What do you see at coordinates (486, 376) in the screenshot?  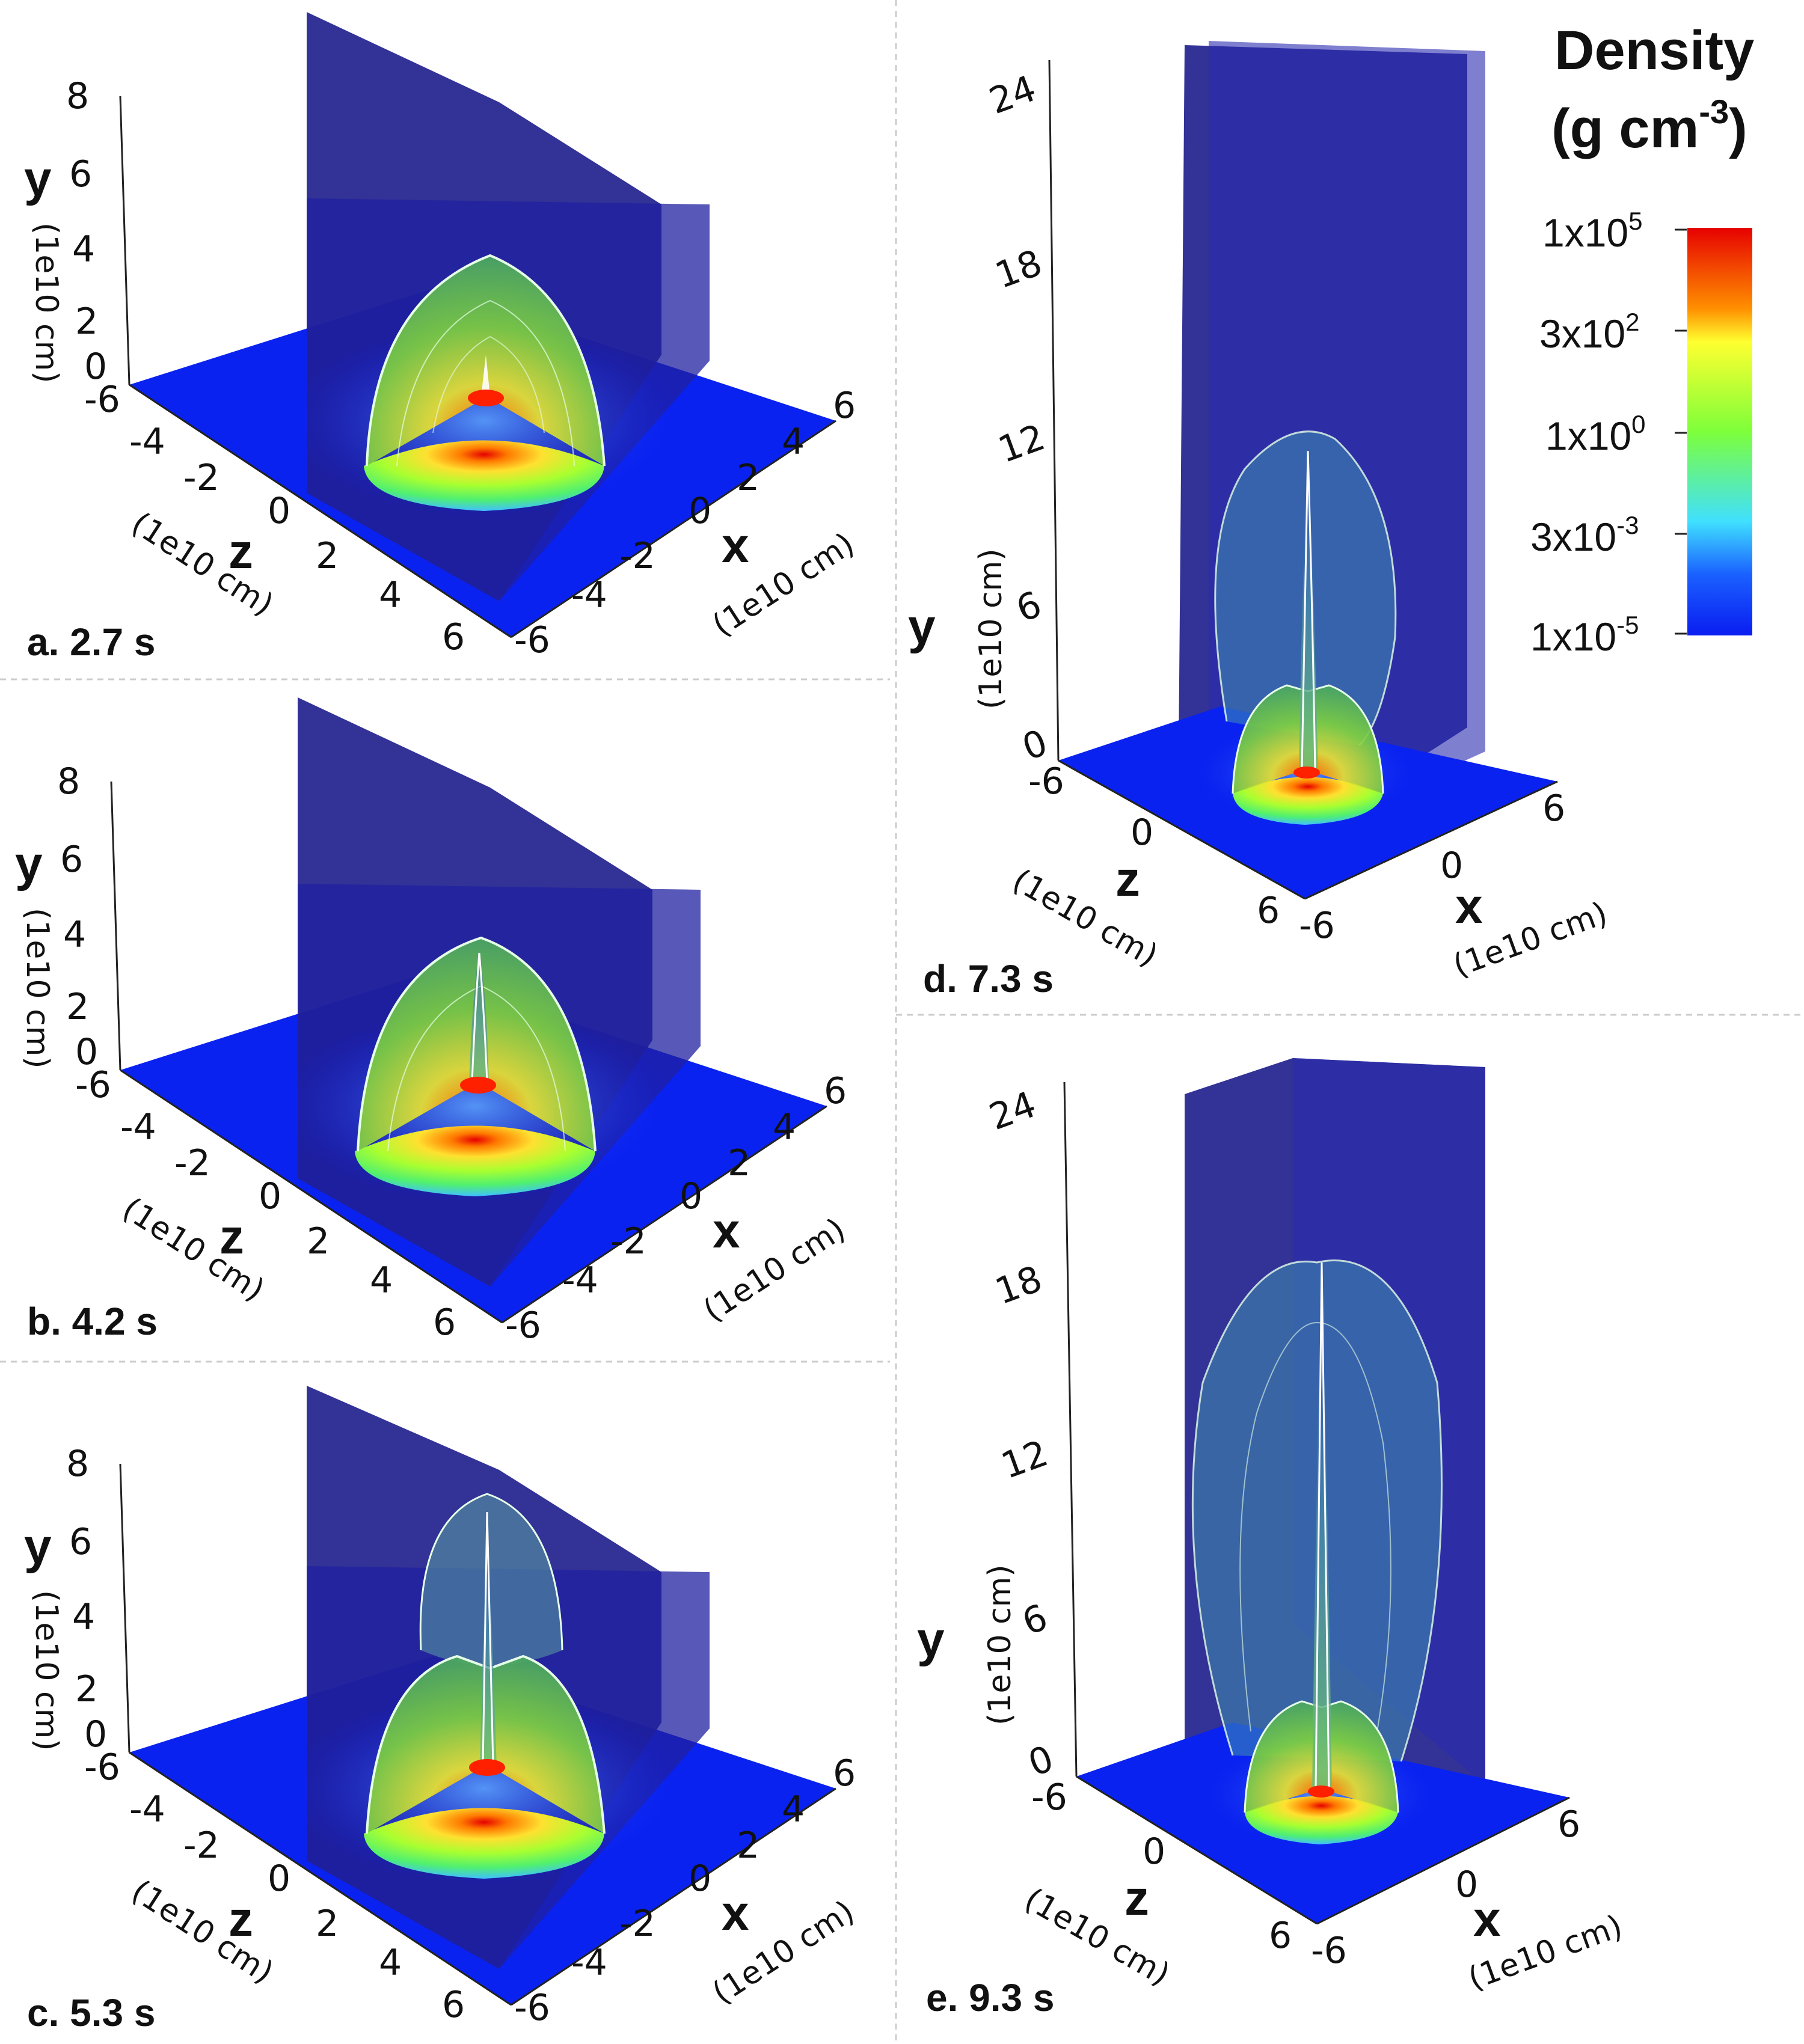 I see `jet-core` at bounding box center [486, 376].